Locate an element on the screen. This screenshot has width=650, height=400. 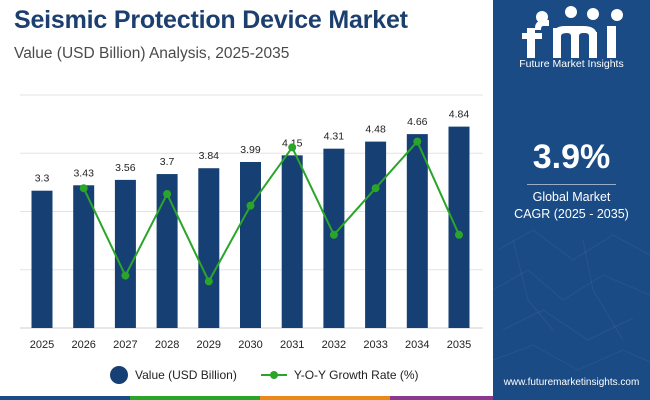
bar-label-2027: 3.56 is located at coordinates (125, 168).